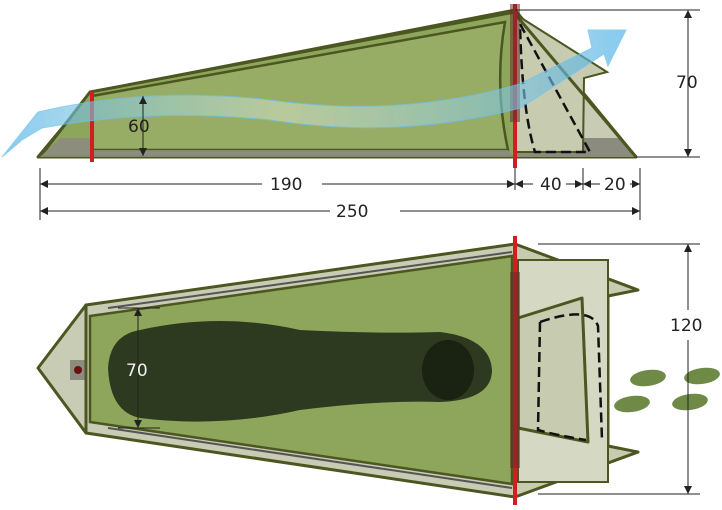 This screenshot has width=722, height=510. I want to click on top-pole-sleeve, so click(515, 370).